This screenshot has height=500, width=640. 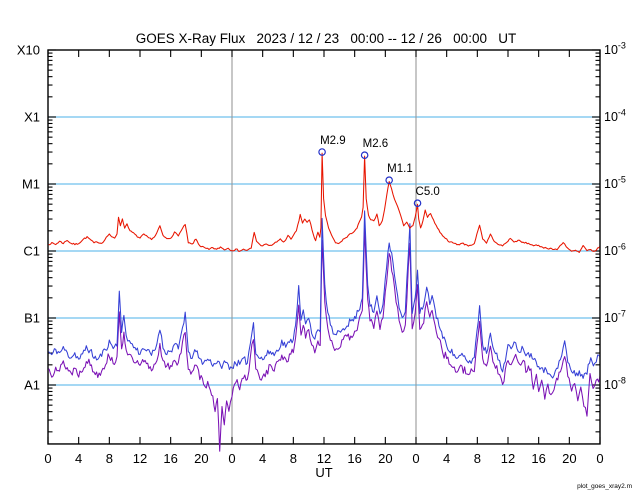 I want to click on y-axis-exponent-label: 10⁻⁴, so click(x=615, y=116).